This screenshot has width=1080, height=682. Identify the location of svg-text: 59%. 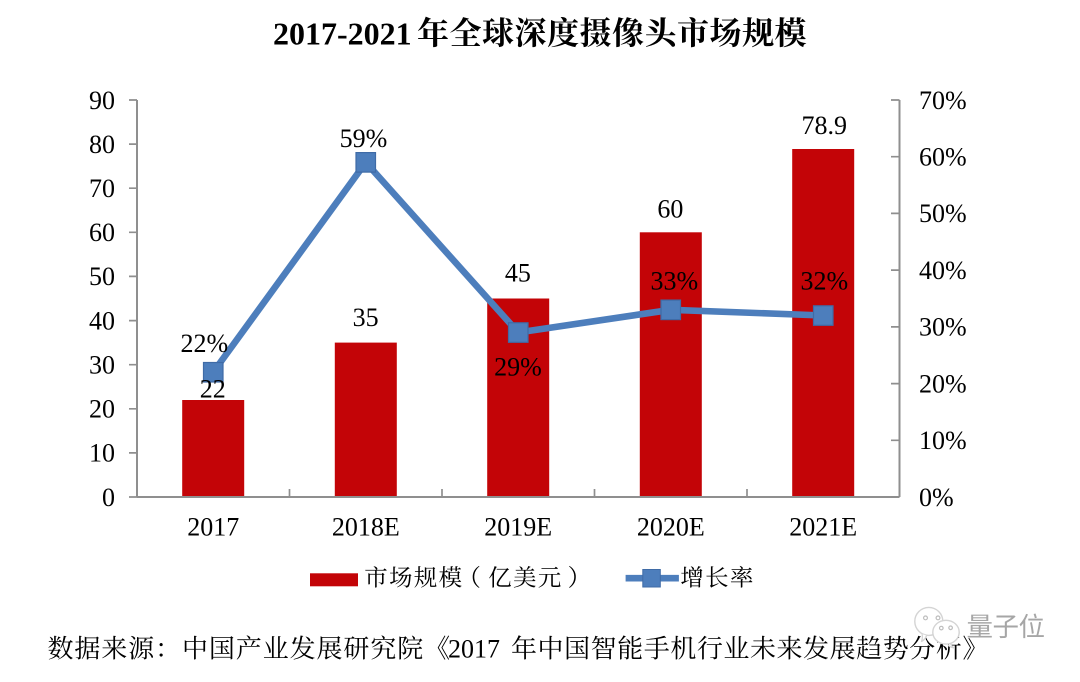
(364, 138).